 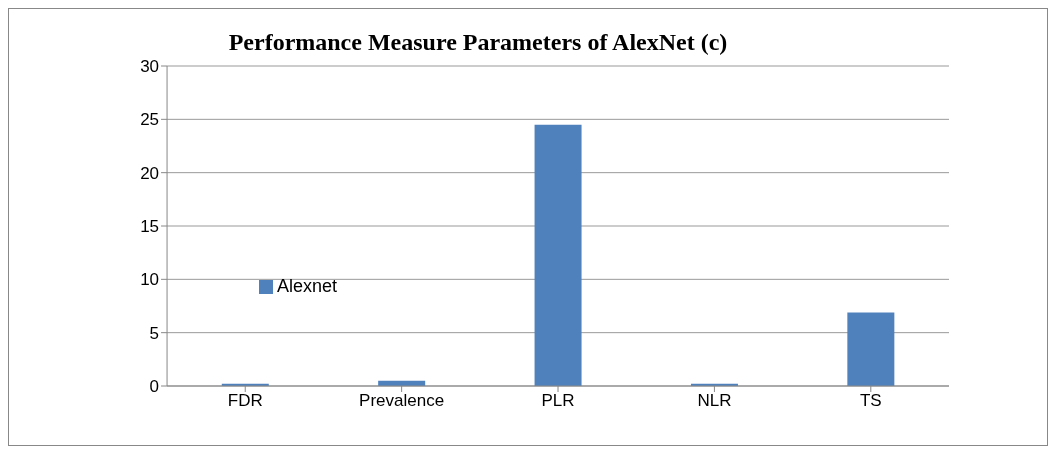 I want to click on y-tick-label: 0, so click(x=154, y=387).